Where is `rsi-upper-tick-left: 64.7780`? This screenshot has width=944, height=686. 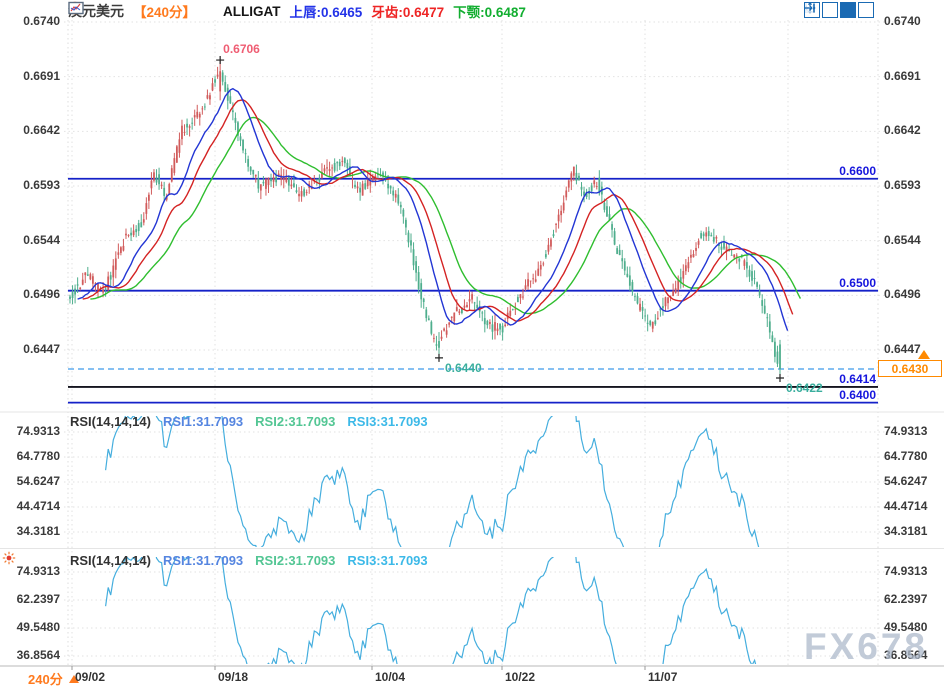
rsi-upper-tick-left: 64.7780 is located at coordinates (38, 456).